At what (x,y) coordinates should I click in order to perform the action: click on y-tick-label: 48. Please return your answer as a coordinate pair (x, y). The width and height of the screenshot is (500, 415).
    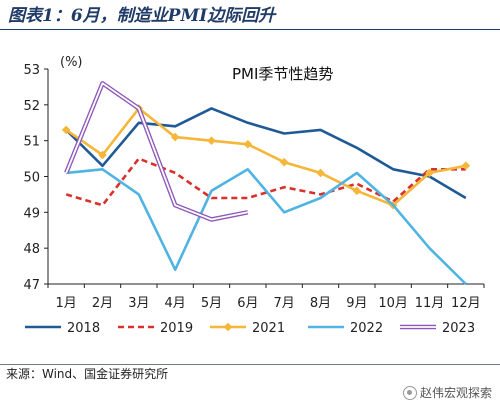
    Looking at the image, I should click on (31, 249).